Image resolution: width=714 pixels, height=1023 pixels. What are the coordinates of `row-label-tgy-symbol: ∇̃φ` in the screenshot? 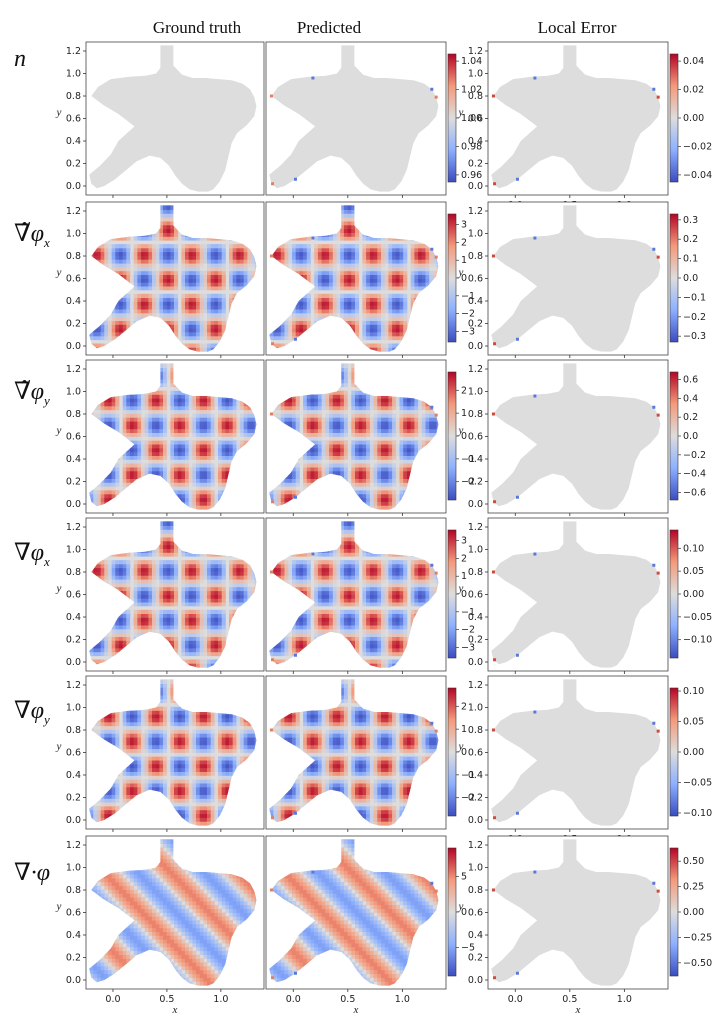 It's located at (29, 392).